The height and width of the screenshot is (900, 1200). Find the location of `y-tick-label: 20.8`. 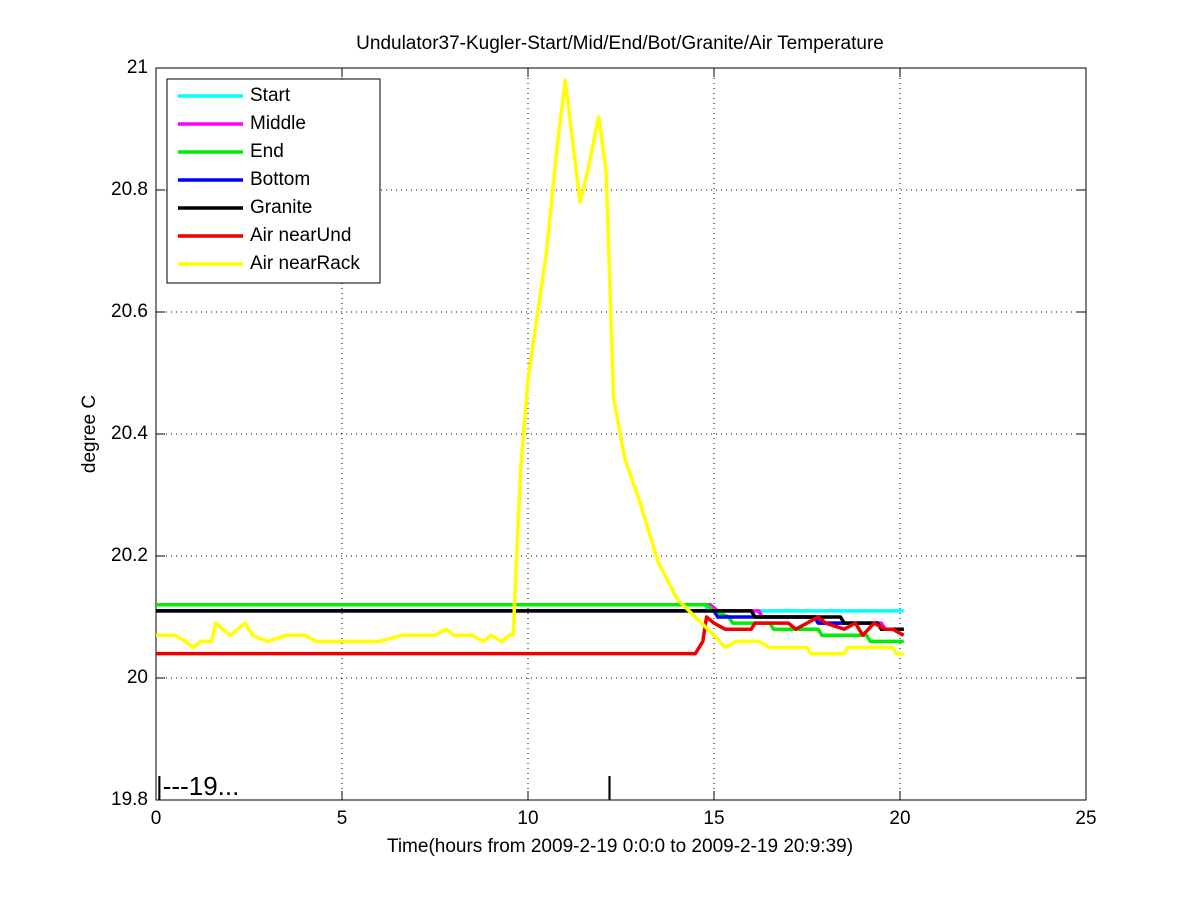

y-tick-label: 20.8 is located at coordinates (129, 189).